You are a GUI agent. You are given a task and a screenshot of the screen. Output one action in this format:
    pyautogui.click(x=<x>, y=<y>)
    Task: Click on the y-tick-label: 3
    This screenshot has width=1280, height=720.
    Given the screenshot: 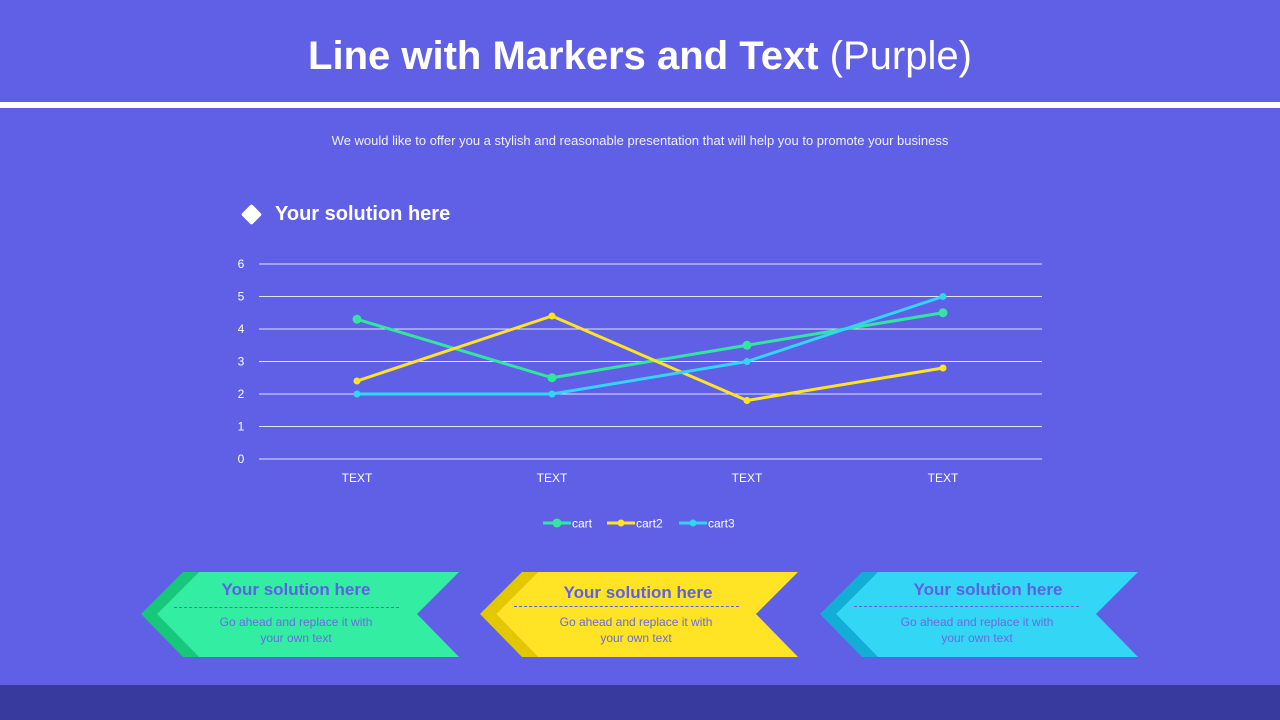 What is the action you would take?
    pyautogui.click(x=241, y=362)
    